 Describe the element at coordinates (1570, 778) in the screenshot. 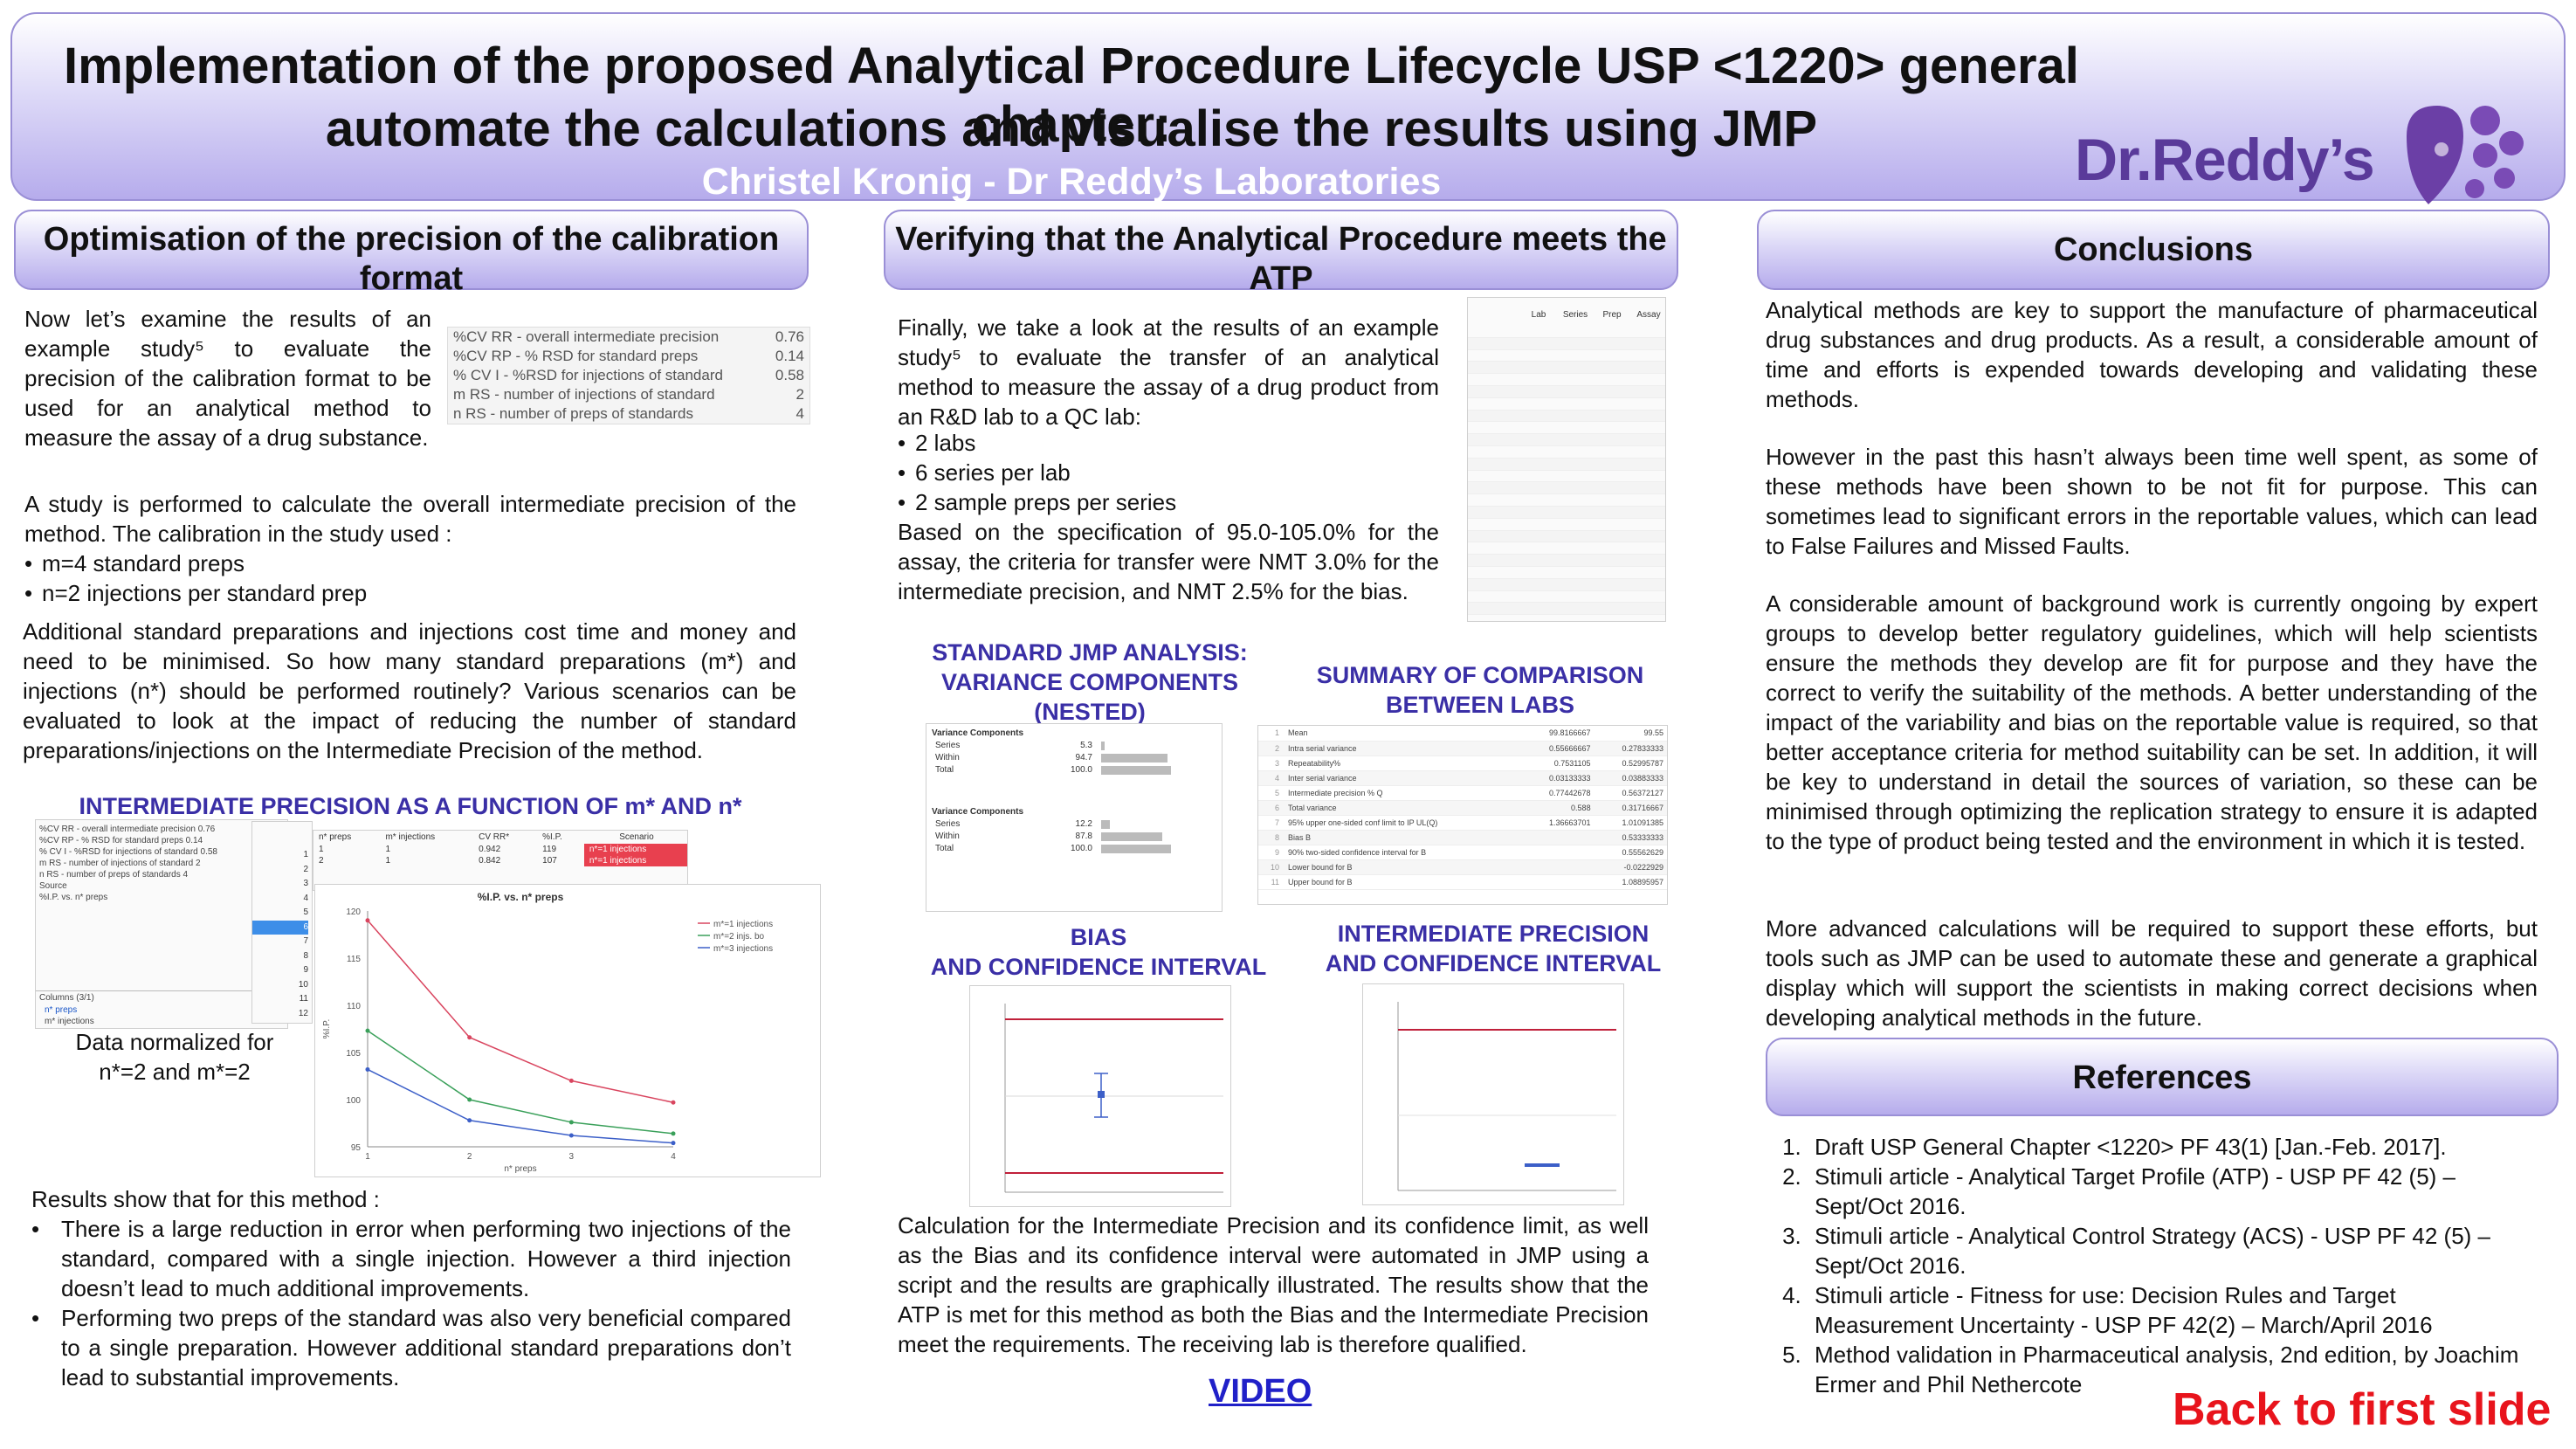

I see `summary-lab1-value: 0.03133333` at that location.